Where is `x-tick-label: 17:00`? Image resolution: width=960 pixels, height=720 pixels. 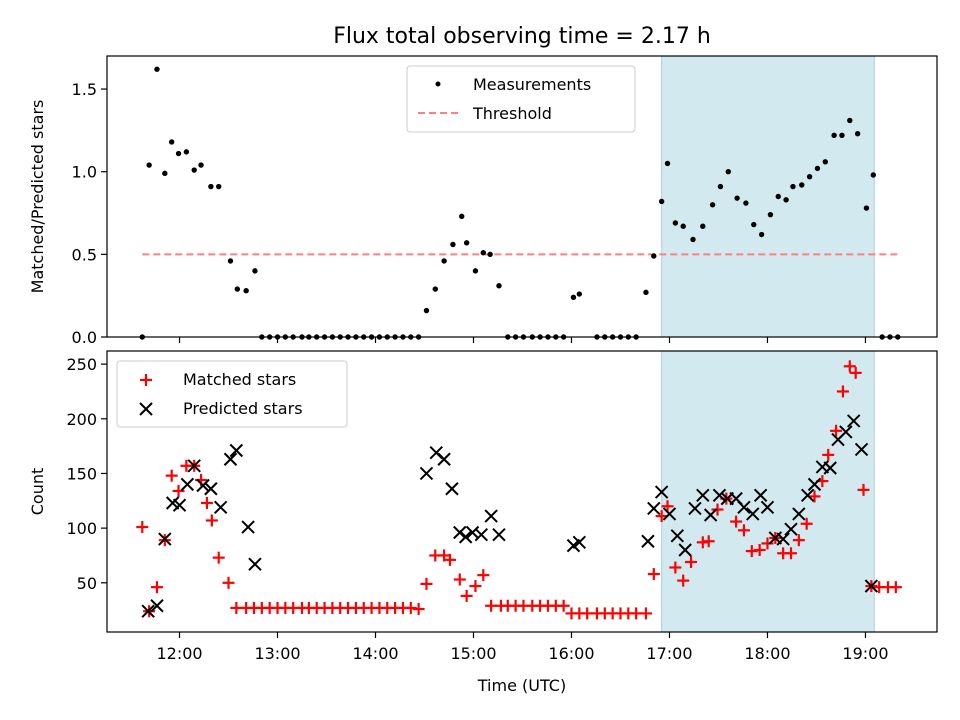 x-tick-label: 17:00 is located at coordinates (669, 653).